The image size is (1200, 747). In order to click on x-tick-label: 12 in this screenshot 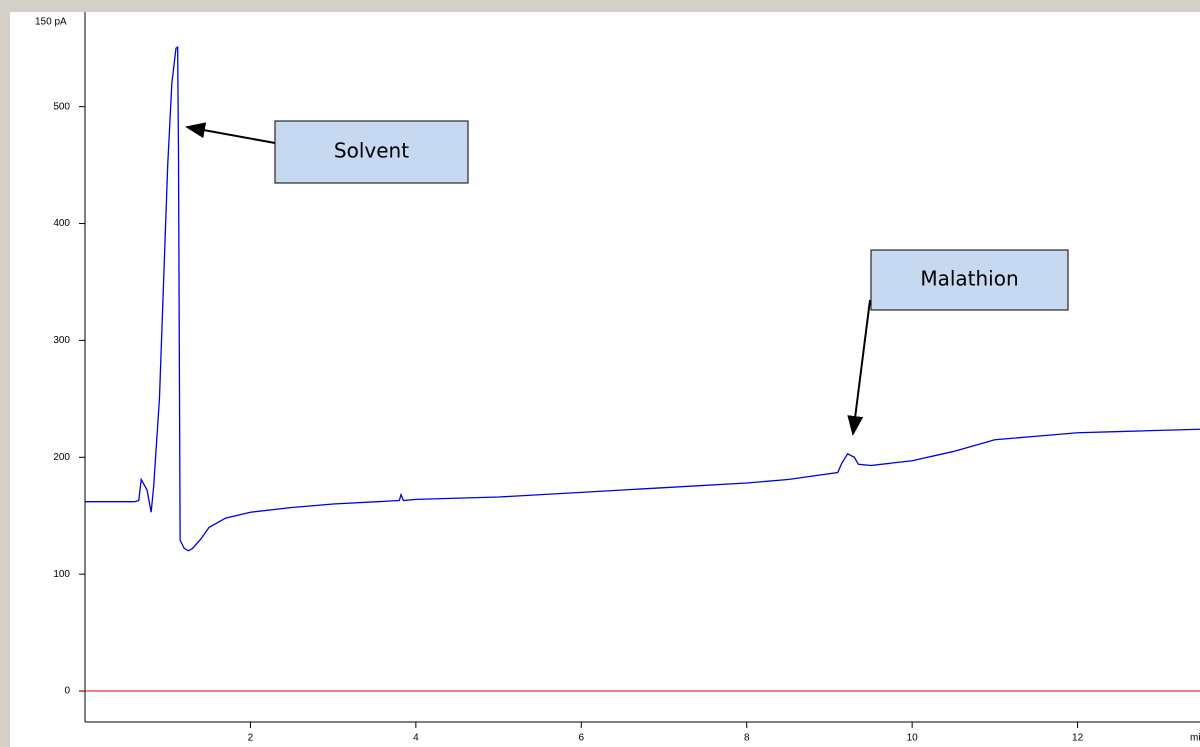, I will do `click(1078, 738)`.